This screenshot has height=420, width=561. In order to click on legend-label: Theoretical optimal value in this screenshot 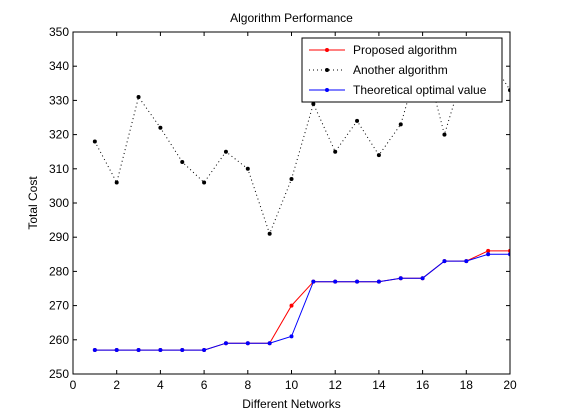, I will do `click(420, 90)`.